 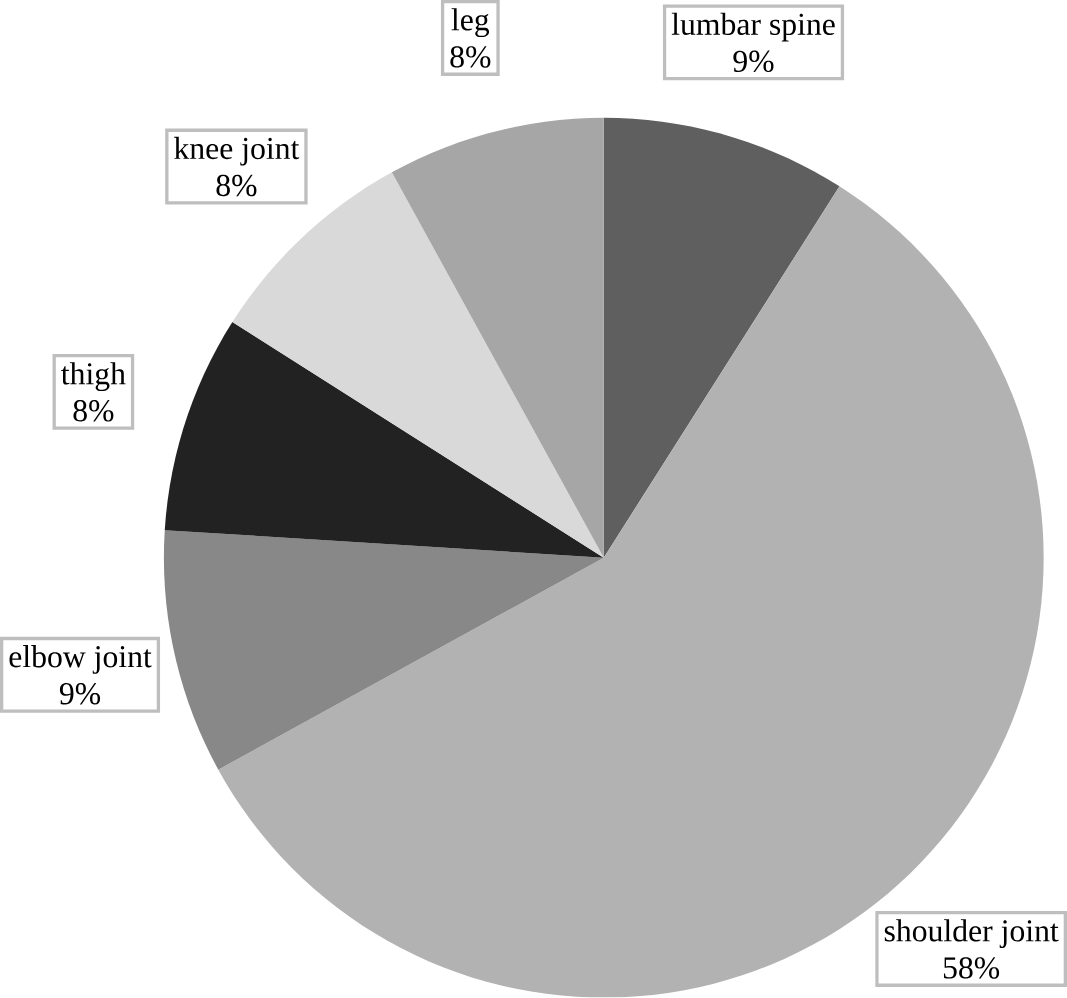 What do you see at coordinates (237, 151) in the screenshot?
I see `slice-label: knee joint` at bounding box center [237, 151].